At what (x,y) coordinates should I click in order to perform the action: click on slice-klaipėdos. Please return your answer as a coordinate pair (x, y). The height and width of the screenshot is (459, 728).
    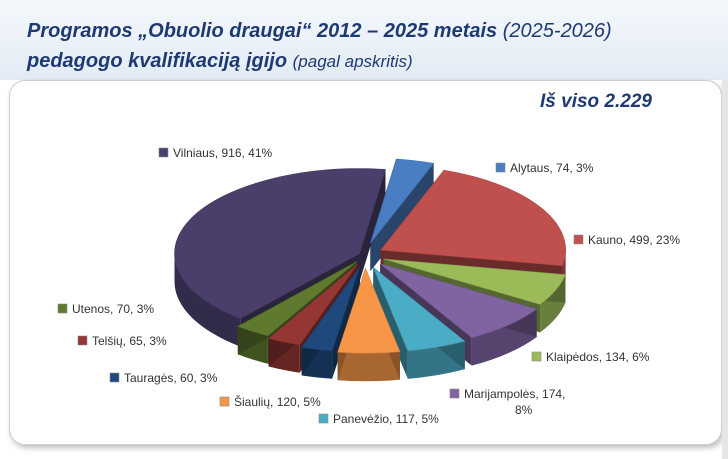
    Looking at the image, I should click on (474, 281).